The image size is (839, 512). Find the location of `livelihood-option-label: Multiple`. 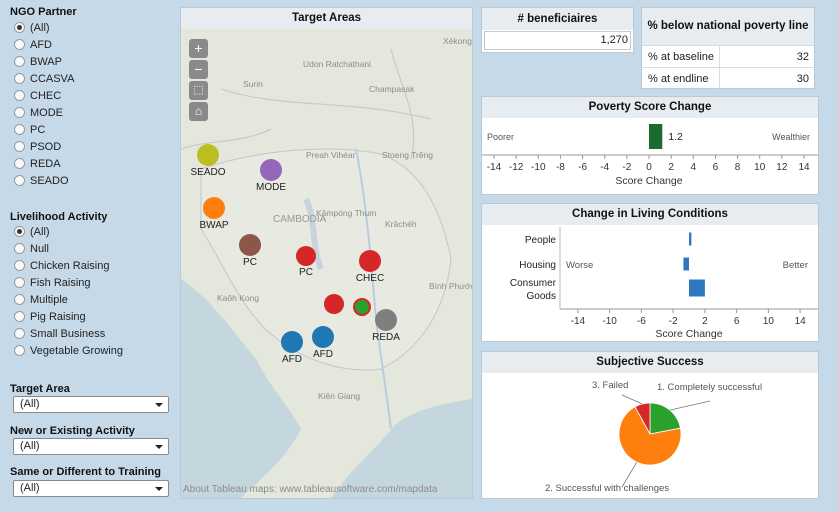

livelihood-option-label: Multiple is located at coordinates (49, 299).